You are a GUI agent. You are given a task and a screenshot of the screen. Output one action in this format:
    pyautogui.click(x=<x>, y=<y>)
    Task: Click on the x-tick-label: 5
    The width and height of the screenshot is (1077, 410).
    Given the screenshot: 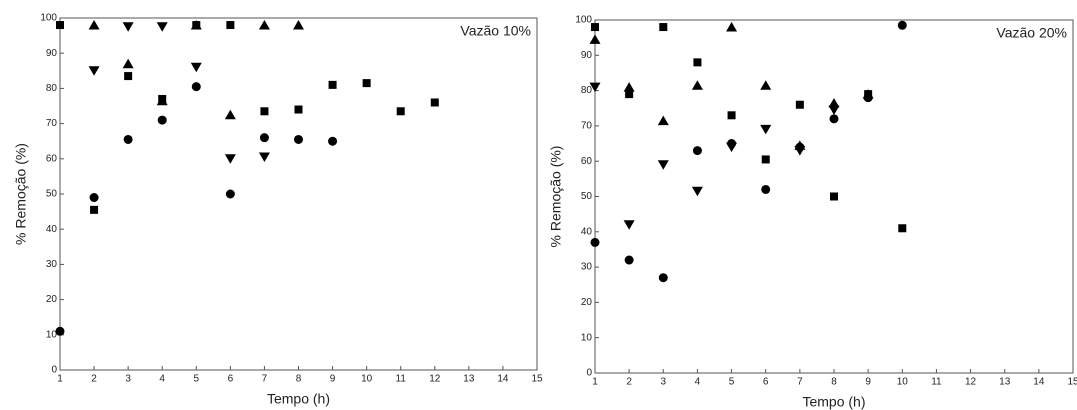 What is the action you would take?
    pyautogui.click(x=732, y=382)
    